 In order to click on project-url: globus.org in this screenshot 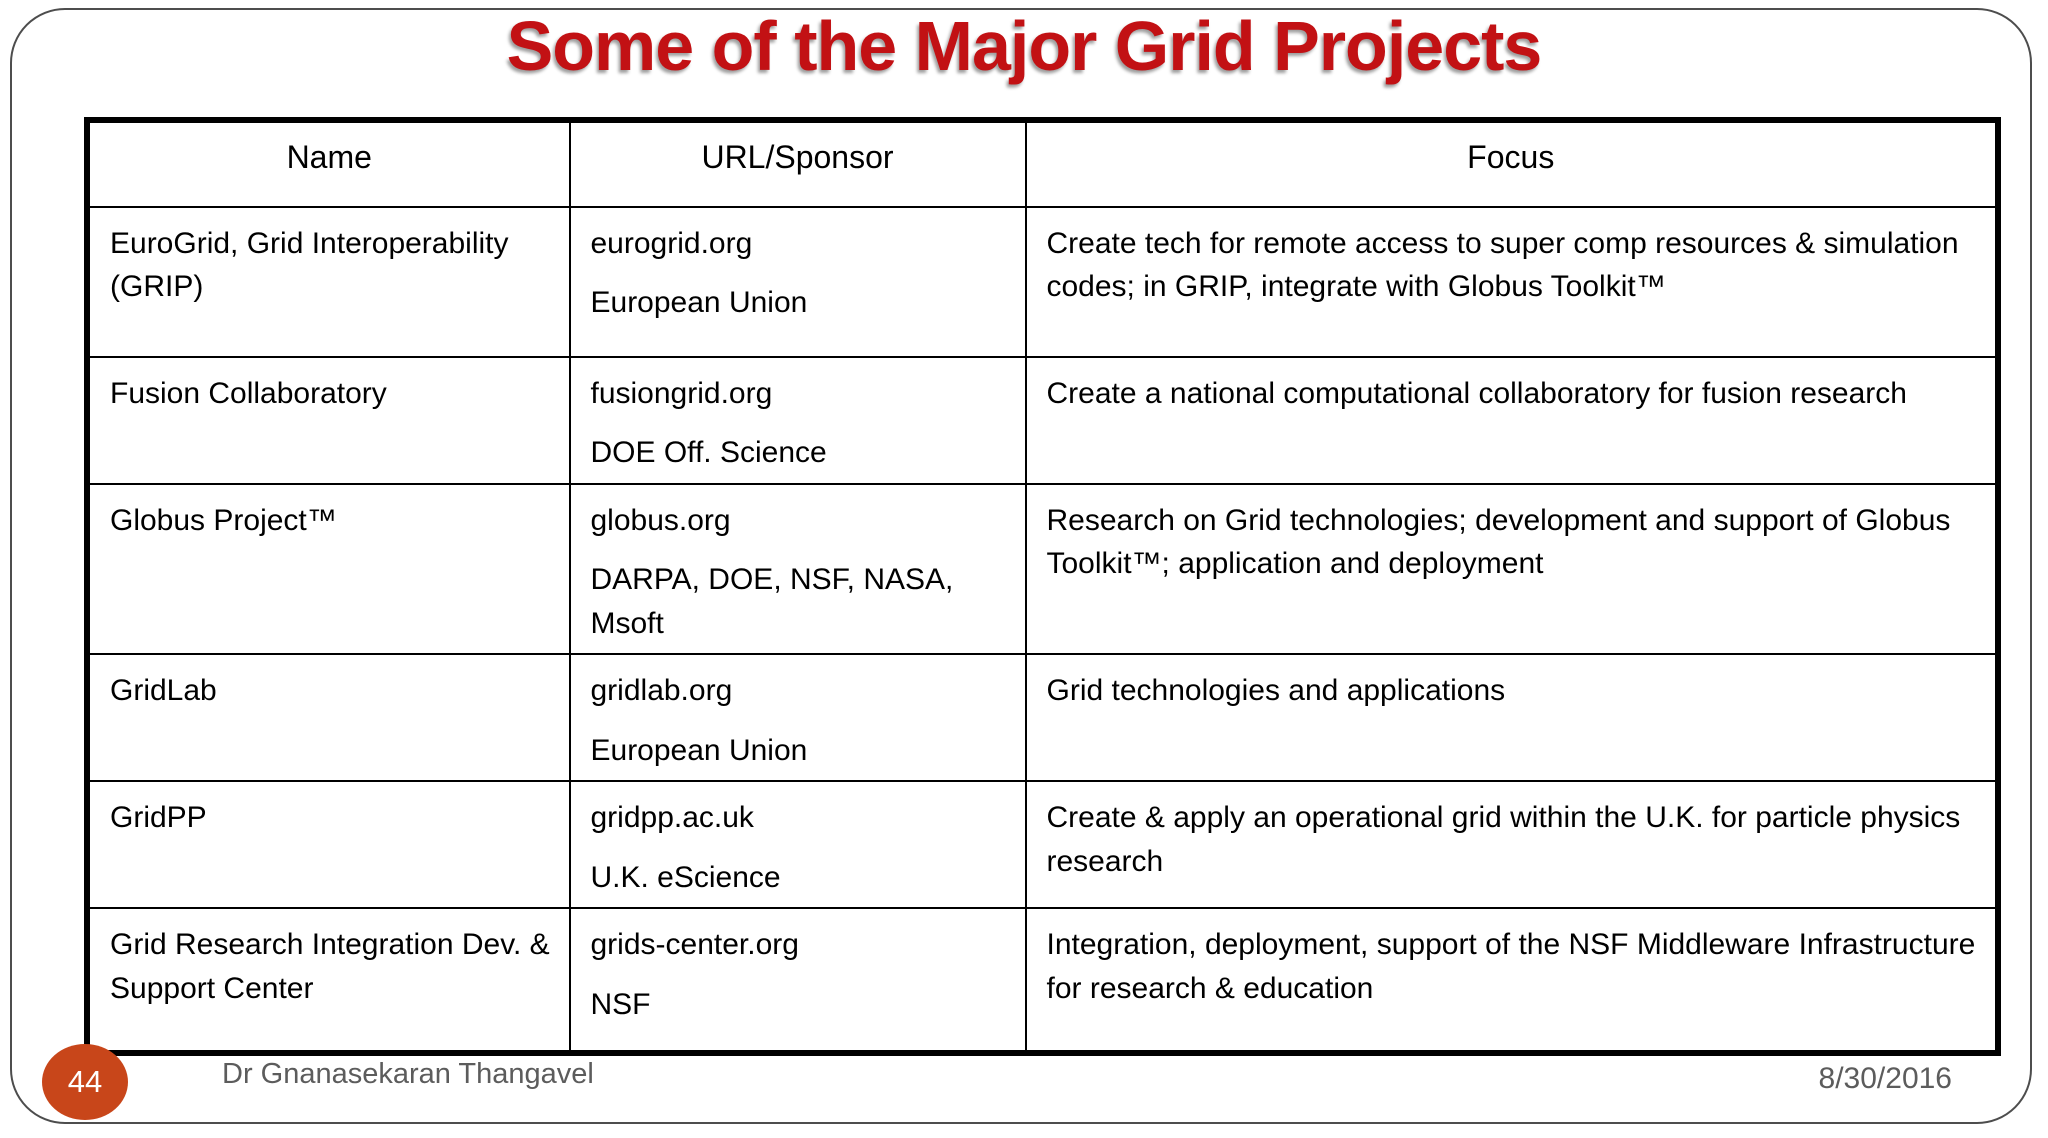, I will do `click(660, 520)`.